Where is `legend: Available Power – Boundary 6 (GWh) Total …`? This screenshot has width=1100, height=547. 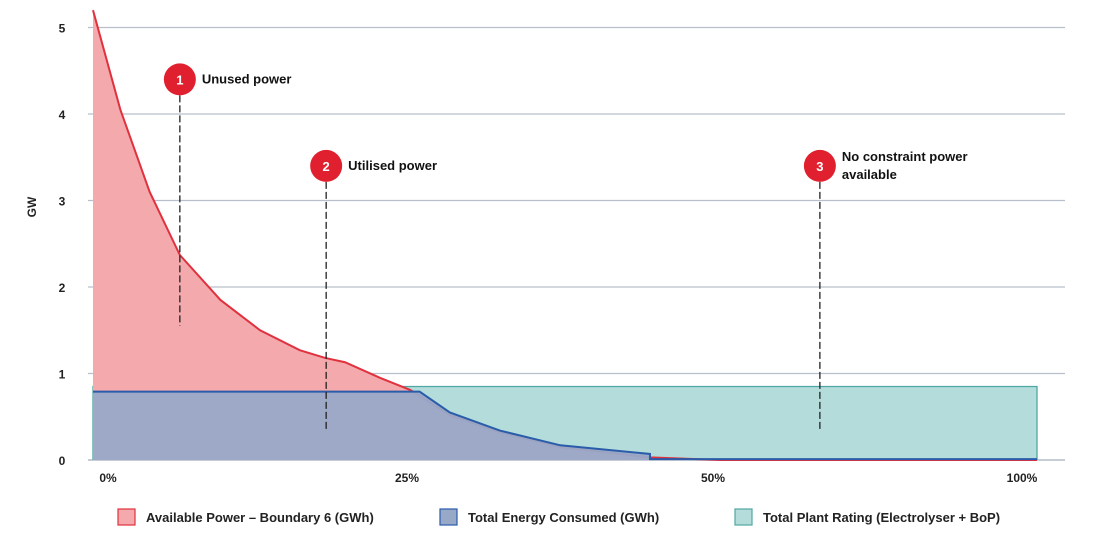 legend: Available Power – Boundary 6 (GWh) Total … is located at coordinates (558, 517).